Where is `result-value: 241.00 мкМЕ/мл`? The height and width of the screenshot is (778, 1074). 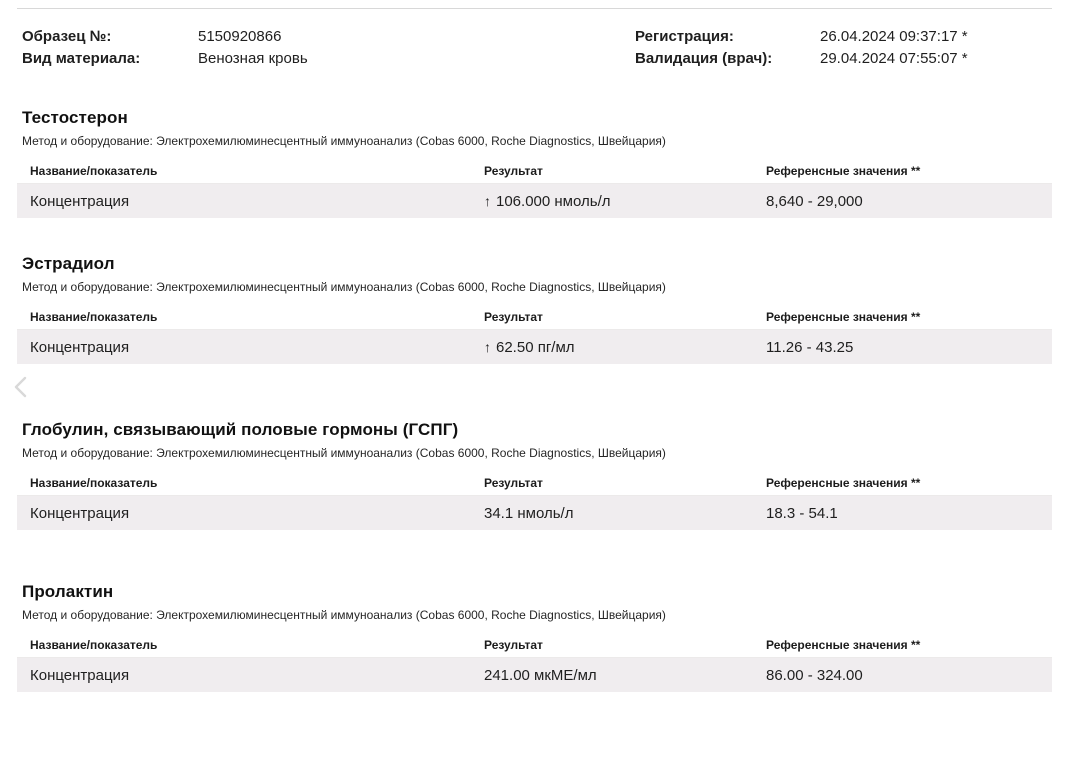
result-value: 241.00 мкМЕ/мл is located at coordinates (540, 675).